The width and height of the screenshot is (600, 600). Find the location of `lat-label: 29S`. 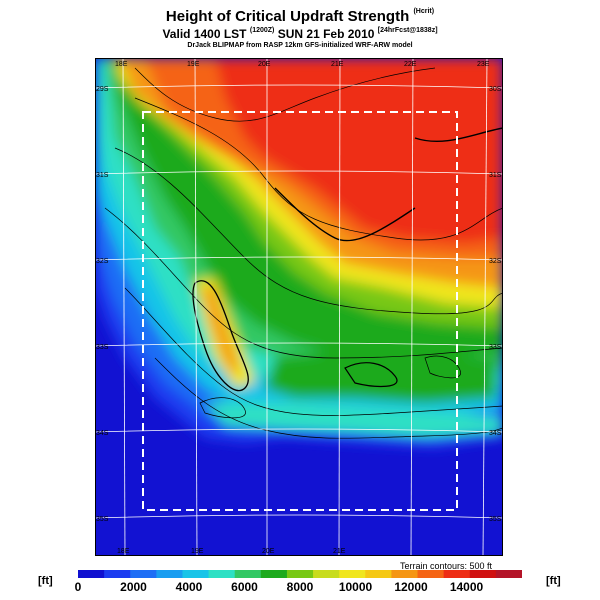

lat-label: 29S is located at coordinates (102, 89).